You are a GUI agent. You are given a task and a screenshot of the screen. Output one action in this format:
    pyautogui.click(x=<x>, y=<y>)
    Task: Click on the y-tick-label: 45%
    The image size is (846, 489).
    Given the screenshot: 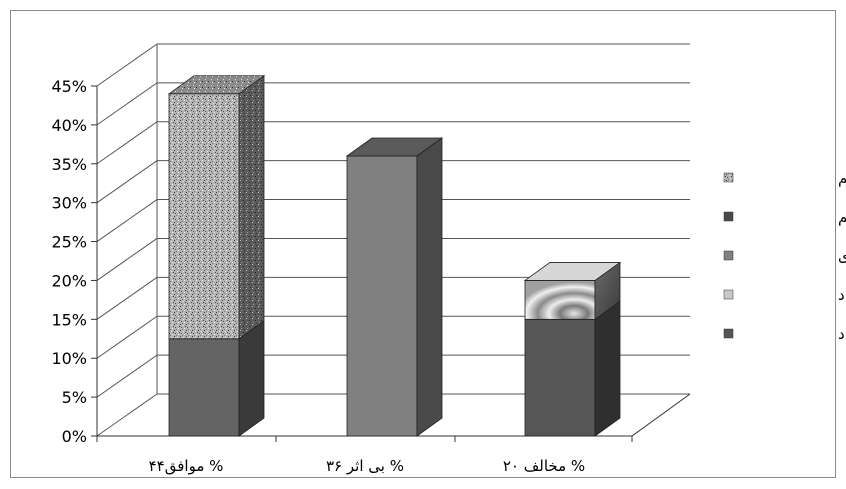 What is the action you would take?
    pyautogui.click(x=69, y=86)
    